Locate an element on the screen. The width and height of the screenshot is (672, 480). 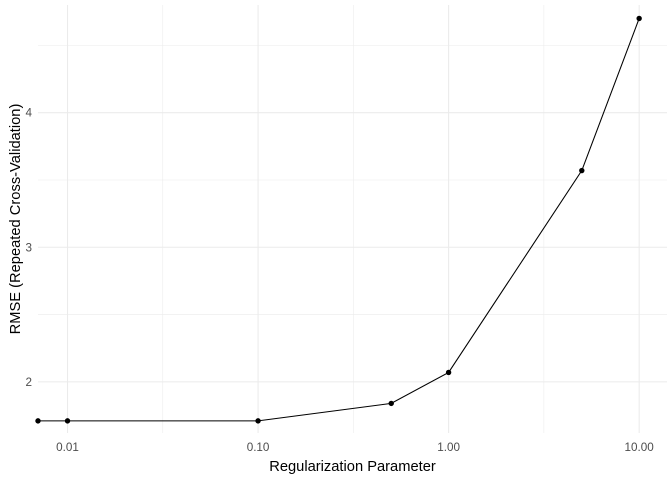
y-axis-title: RMSE (Repeated Cross-Validation) is located at coordinates (16, 219).